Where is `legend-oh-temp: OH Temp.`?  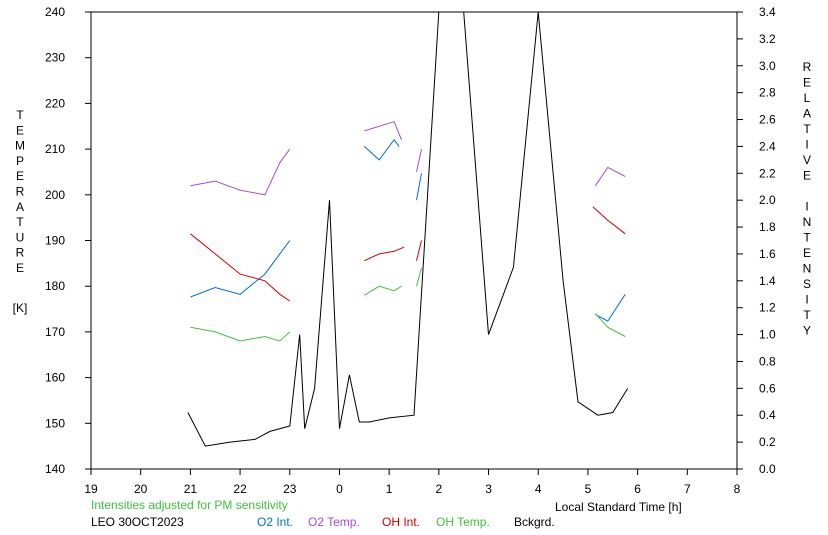
legend-oh-temp: OH Temp. is located at coordinates (463, 522).